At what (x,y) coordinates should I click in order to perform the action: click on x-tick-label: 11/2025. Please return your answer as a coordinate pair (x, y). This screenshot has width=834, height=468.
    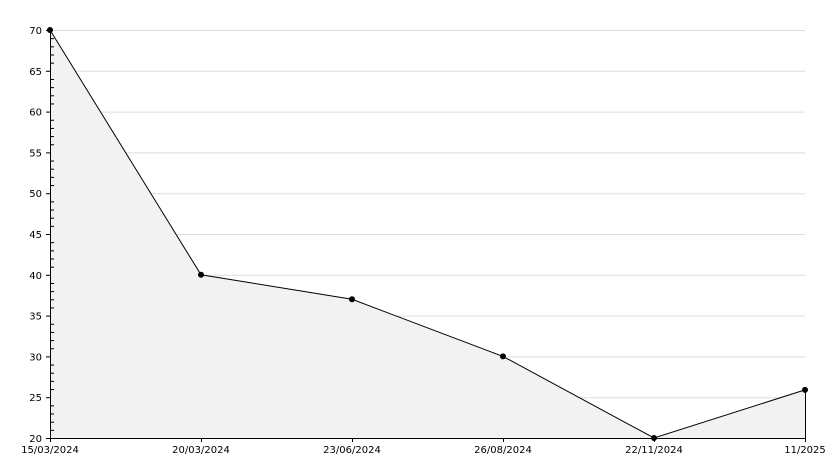
    Looking at the image, I should click on (805, 450).